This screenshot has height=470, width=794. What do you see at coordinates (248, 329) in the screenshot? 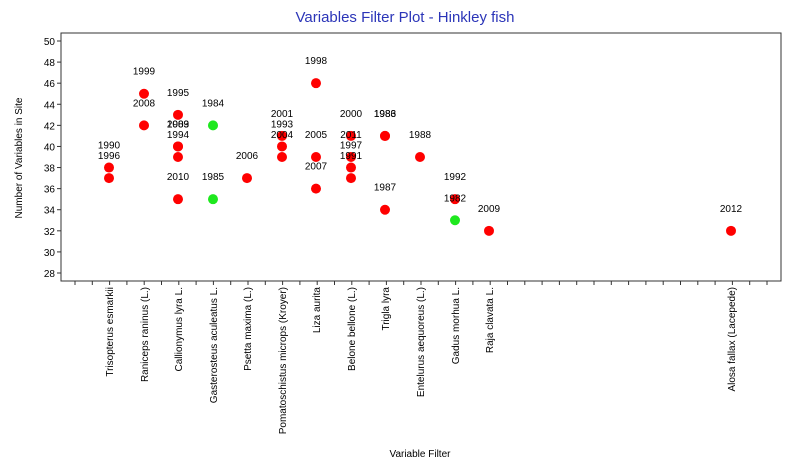
I see `x-tick-label: Psetta maxima (L.)` at bounding box center [248, 329].